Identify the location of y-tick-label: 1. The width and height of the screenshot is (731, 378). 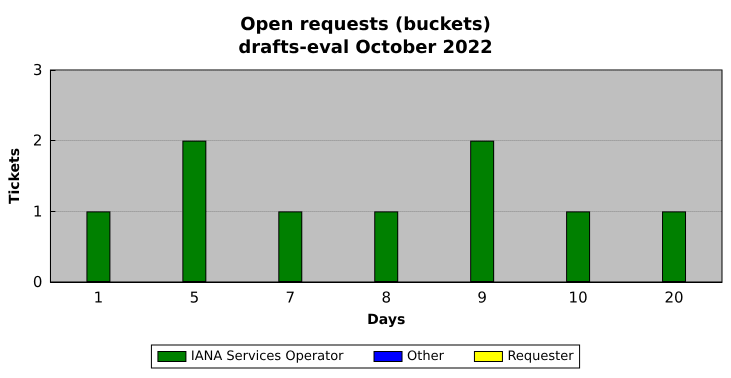
(37, 211).